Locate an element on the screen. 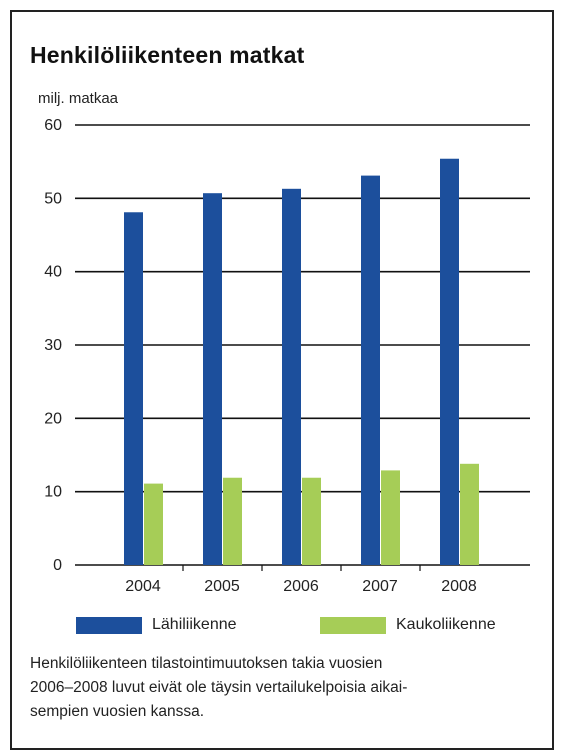 This screenshot has height=750, width=566. bar-kaukoliikenne-2005 is located at coordinates (232, 521).